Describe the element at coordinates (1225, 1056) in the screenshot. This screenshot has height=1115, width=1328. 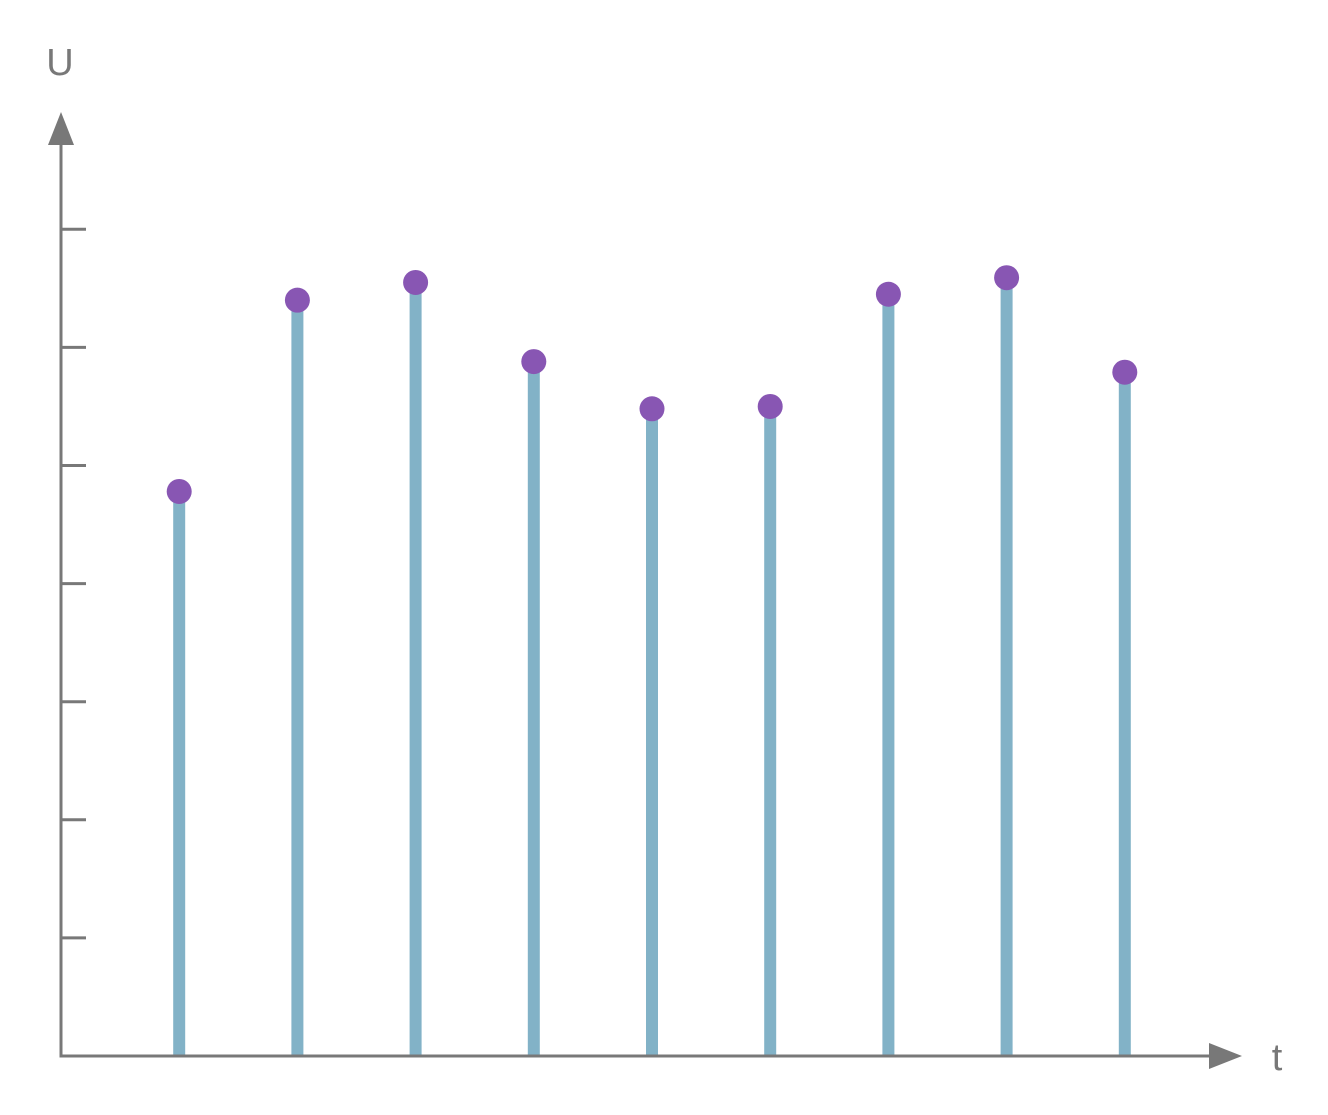
I see `x-axis-arrow-icon` at that location.